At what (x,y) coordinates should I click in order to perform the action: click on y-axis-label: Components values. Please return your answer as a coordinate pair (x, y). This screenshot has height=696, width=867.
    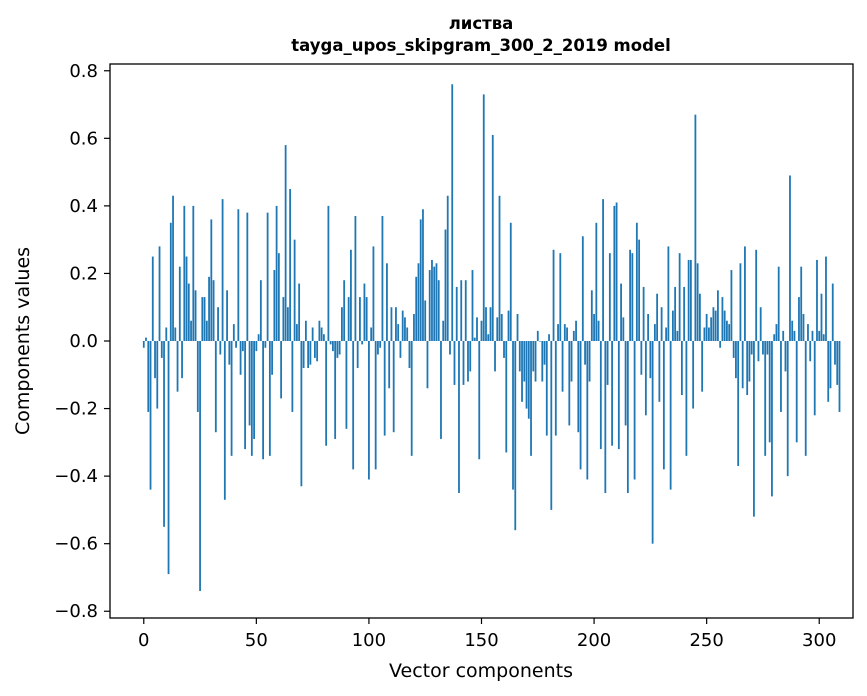
    Looking at the image, I should click on (23, 341).